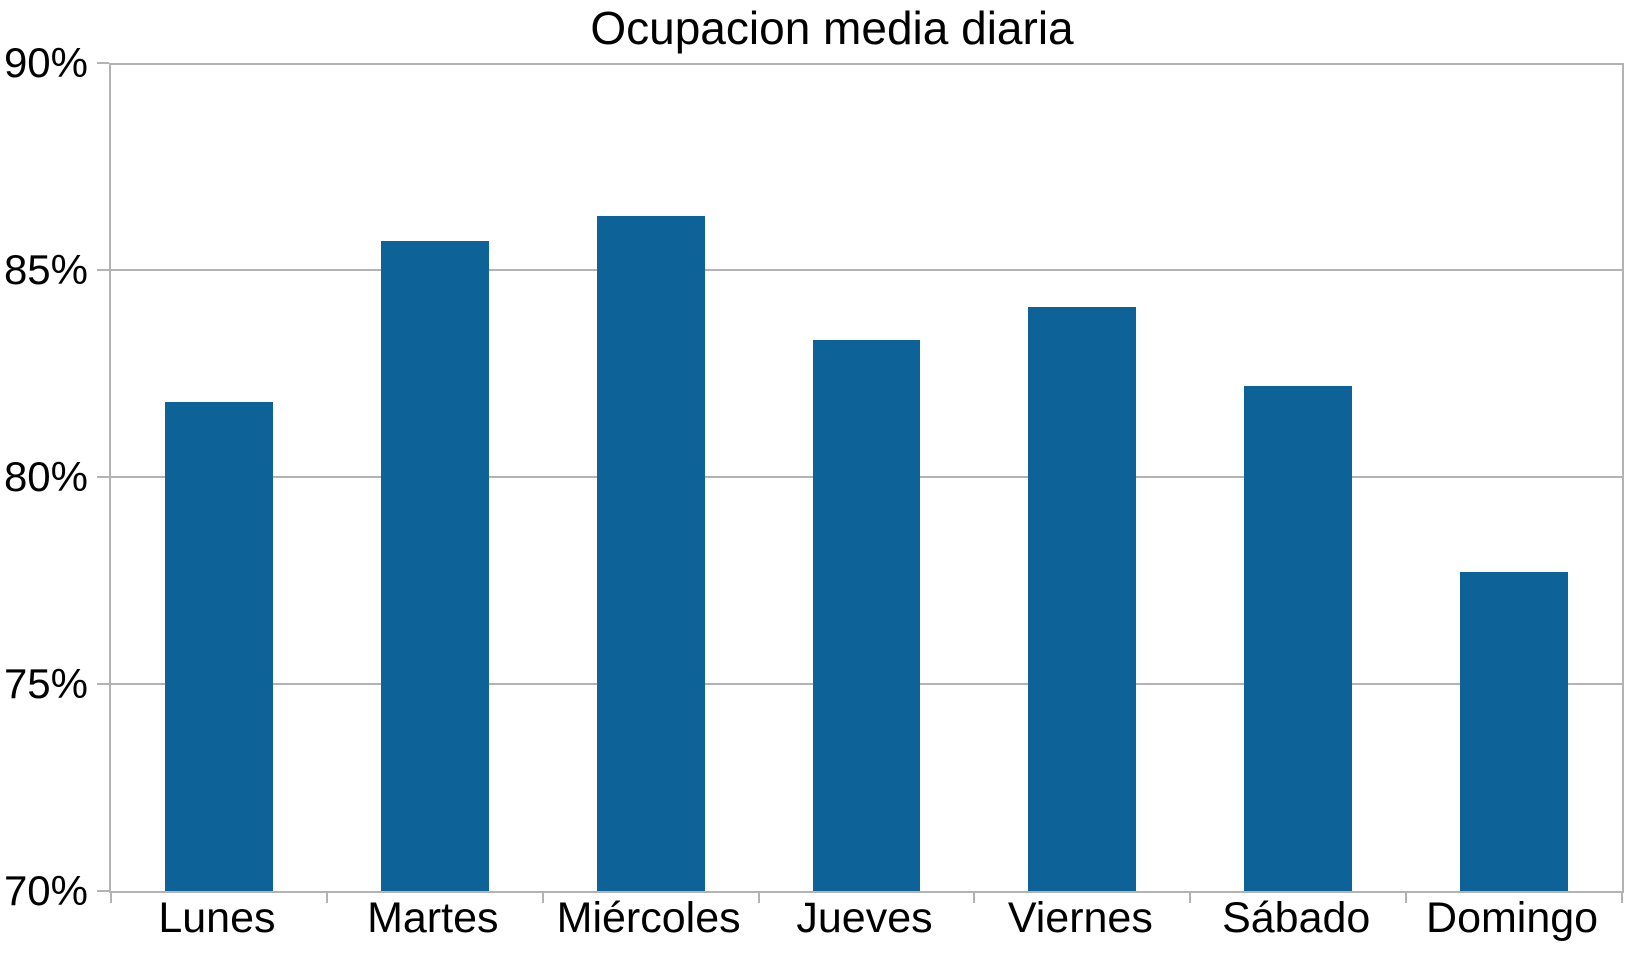 The height and width of the screenshot is (960, 1626). Describe the element at coordinates (864, 918) in the screenshot. I see `x-axis-category-label: Jueves` at that location.